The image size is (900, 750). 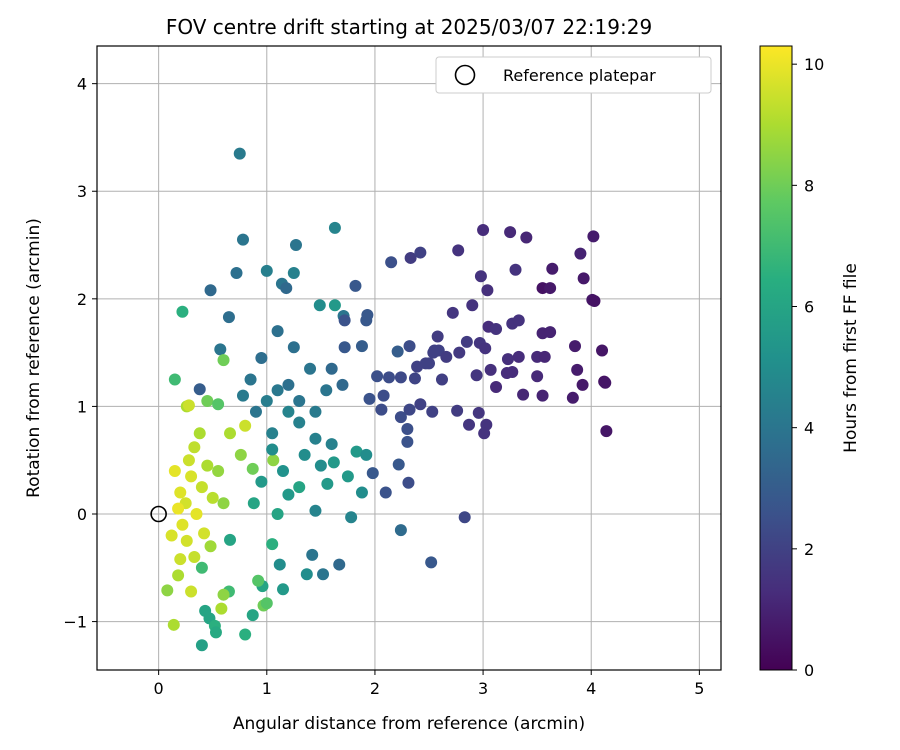 I want to click on colorbar-tick-label: 10, so click(x=814, y=64).